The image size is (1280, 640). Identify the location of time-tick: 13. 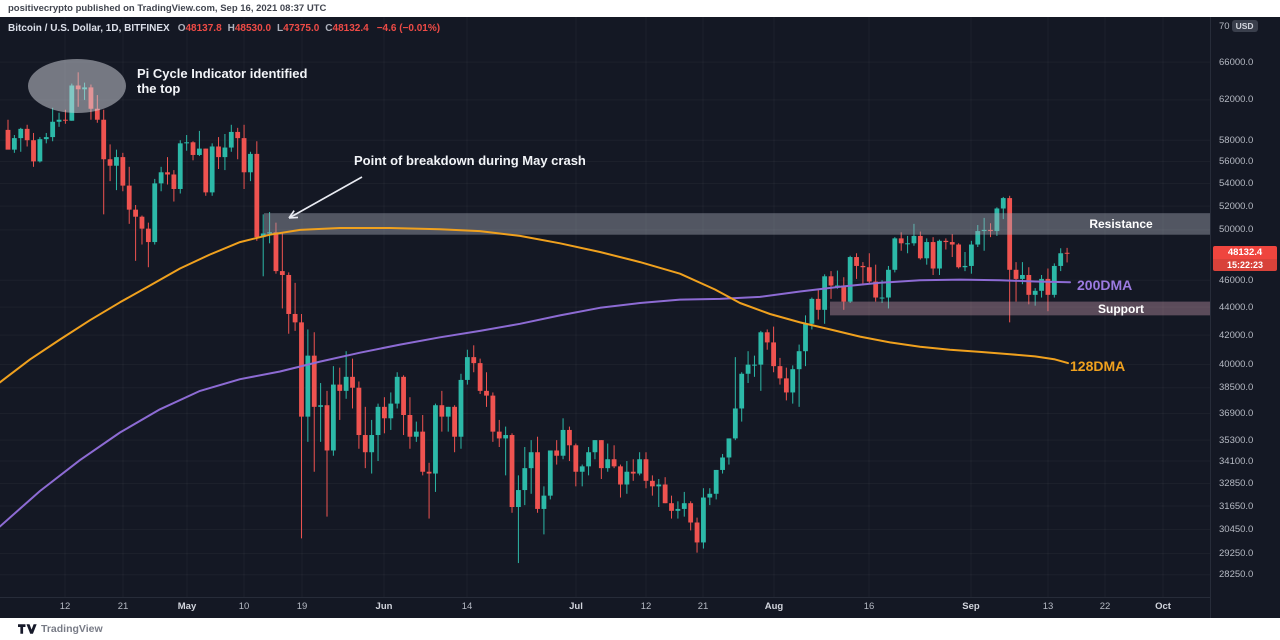
(1048, 606).